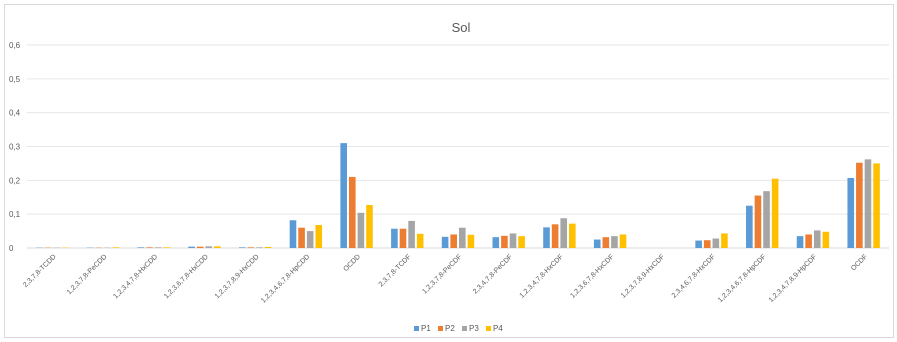  I want to click on x-tick-label: 2,3,4,7,8-PeCDF, so click(493, 274).